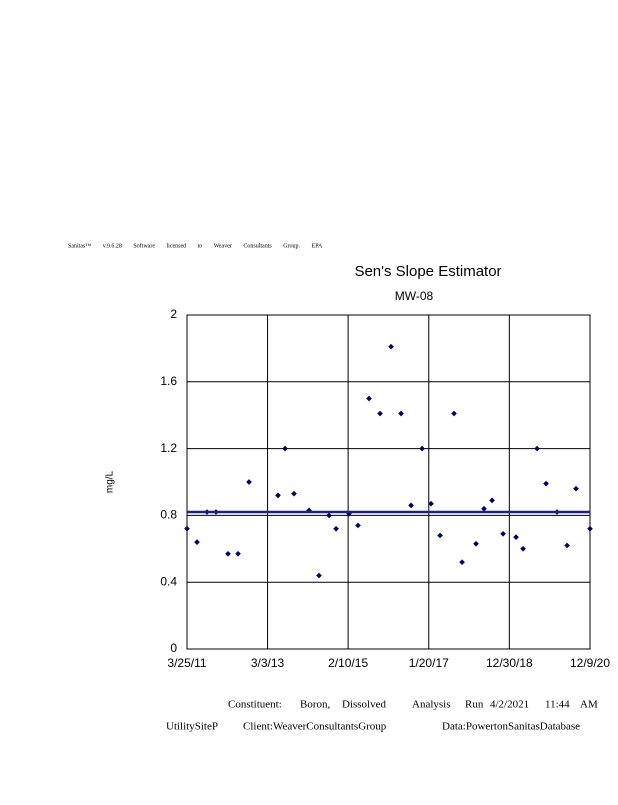 Image resolution: width=618 pixels, height=805 pixels. I want to click on footer-text: Run, so click(474, 705).